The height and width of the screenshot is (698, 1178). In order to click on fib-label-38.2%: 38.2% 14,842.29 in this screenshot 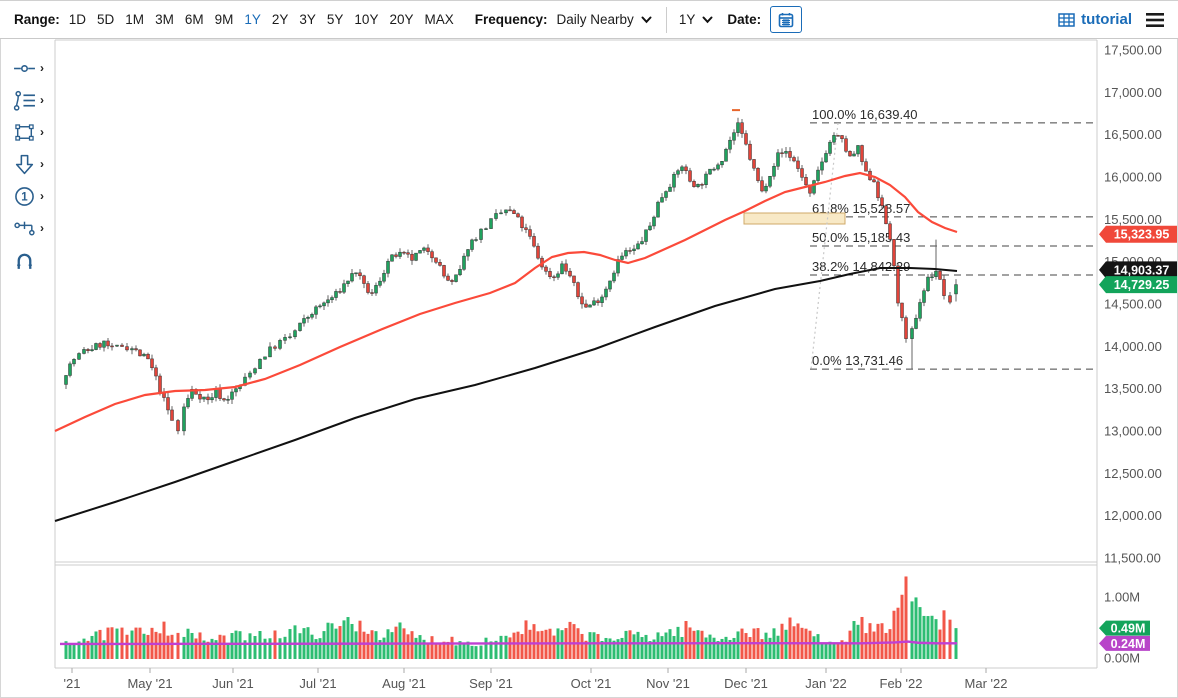, I will do `click(861, 266)`.